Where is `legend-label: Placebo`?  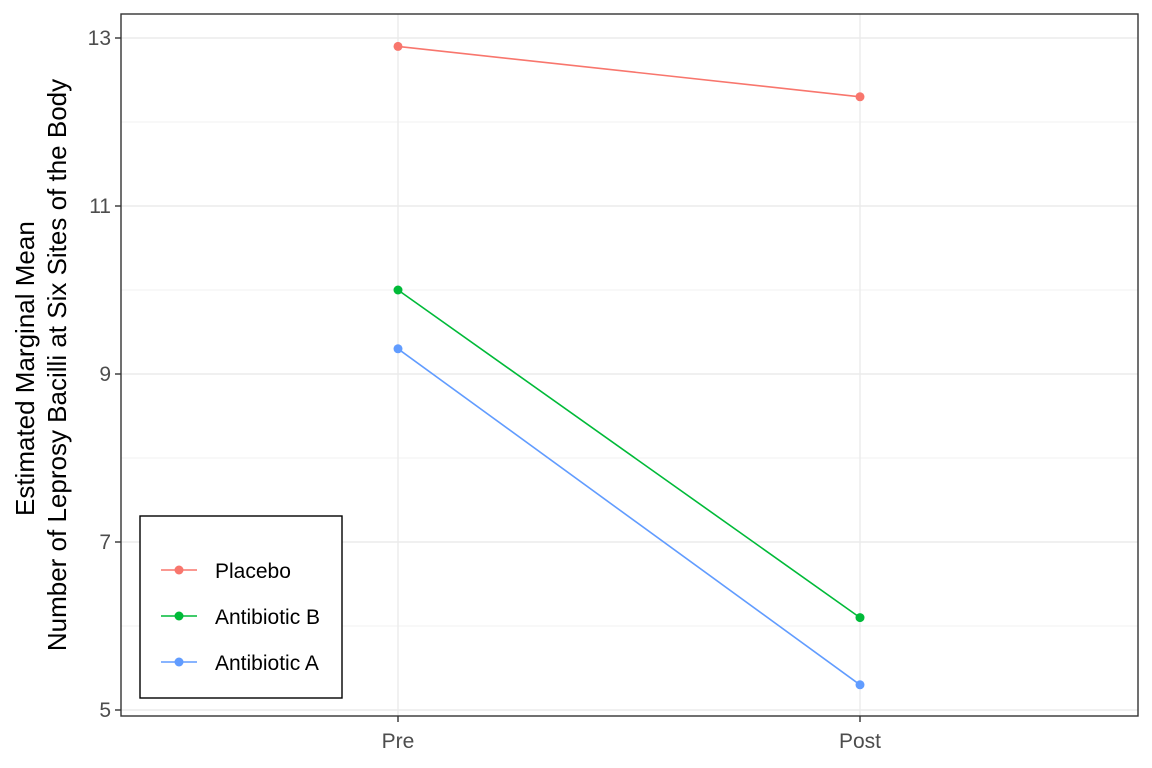 legend-label: Placebo is located at coordinates (253, 571).